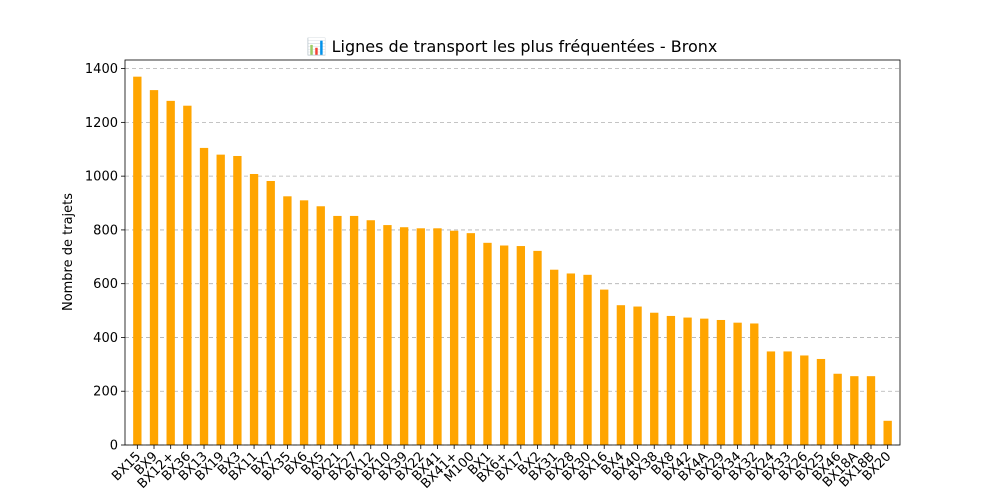 The height and width of the screenshot is (500, 1000). What do you see at coordinates (101, 69) in the screenshot?
I see `y-tick-label: 1400` at bounding box center [101, 69].